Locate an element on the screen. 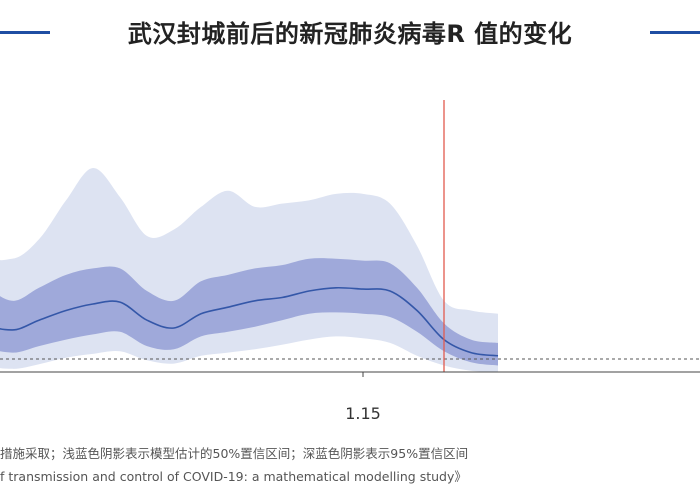  title-bar: 武汉封城前后的新冠肺炎病毒R 值的变化 is located at coordinates (350, 32).